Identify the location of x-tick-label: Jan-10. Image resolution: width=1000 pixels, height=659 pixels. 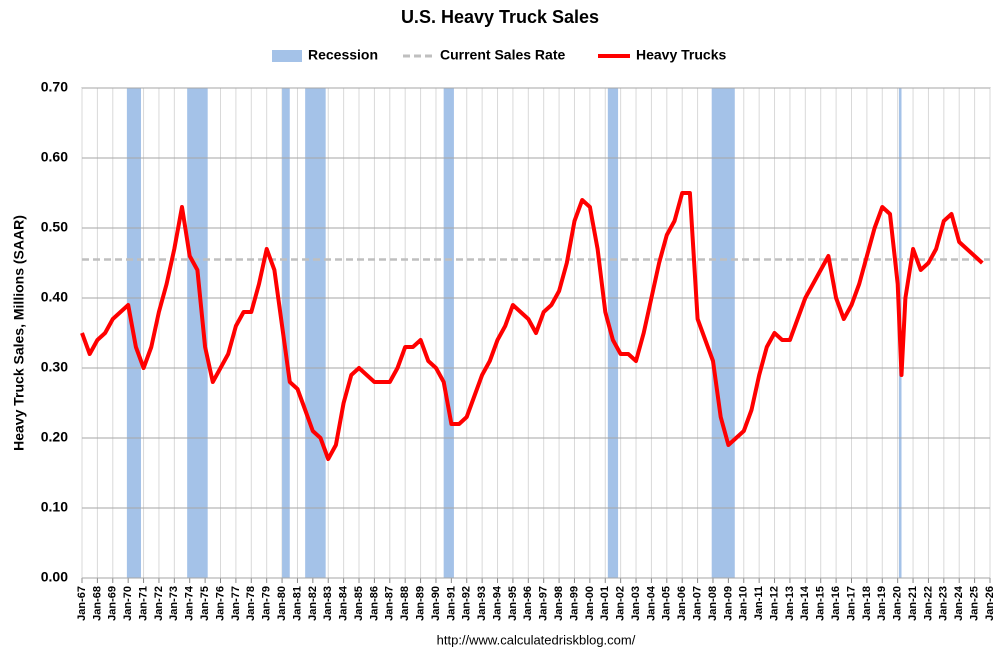
(744, 603).